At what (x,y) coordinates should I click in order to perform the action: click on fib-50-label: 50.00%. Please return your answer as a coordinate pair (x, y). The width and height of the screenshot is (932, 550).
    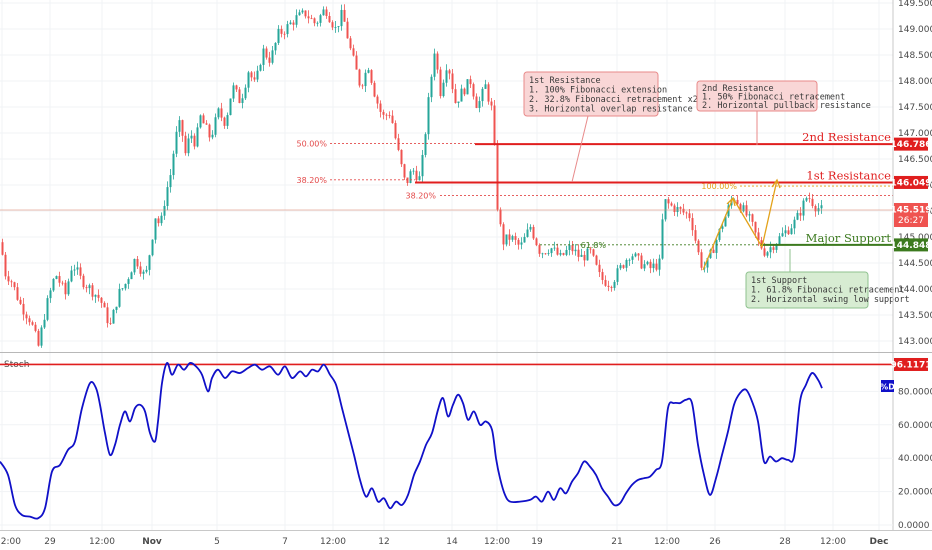
    Looking at the image, I should click on (311, 143).